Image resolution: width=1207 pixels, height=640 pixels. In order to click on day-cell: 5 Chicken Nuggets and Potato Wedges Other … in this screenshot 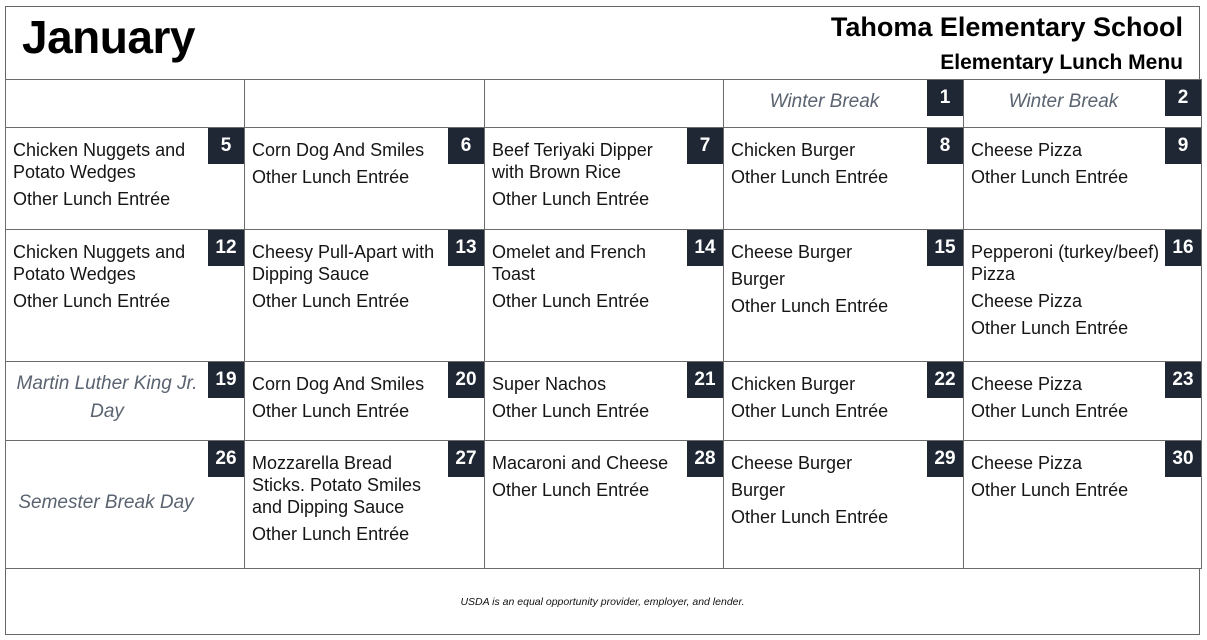, I will do `click(125, 178)`.